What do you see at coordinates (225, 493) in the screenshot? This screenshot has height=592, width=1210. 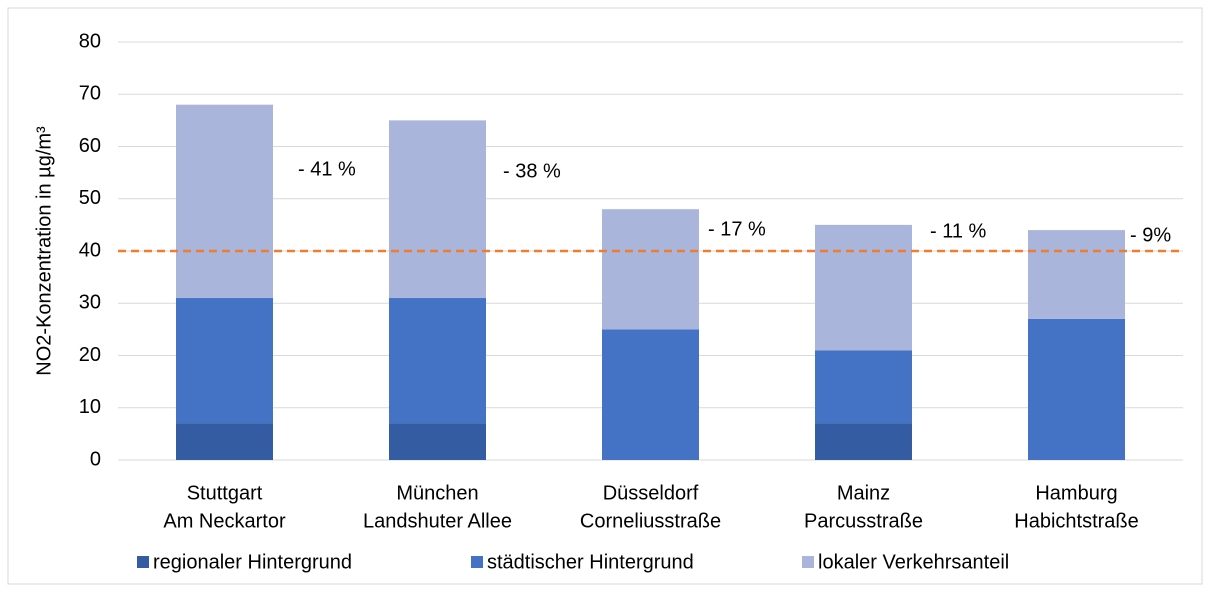 I see `x-tick-label: Stuttgart` at bounding box center [225, 493].